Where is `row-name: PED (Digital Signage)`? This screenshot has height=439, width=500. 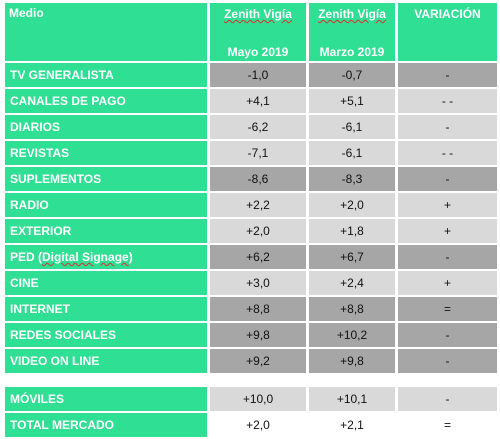
row-name: PED (Digital Signage) is located at coordinates (106, 257).